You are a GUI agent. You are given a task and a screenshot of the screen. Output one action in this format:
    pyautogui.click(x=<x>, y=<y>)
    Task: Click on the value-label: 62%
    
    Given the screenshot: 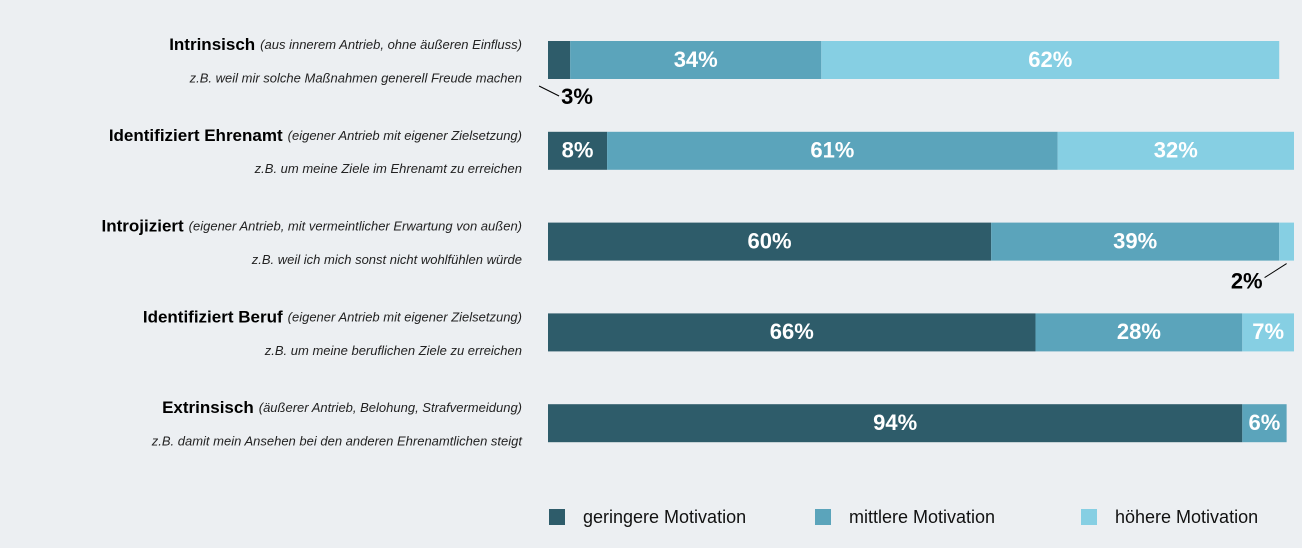 What is the action you would take?
    pyautogui.click(x=1050, y=59)
    